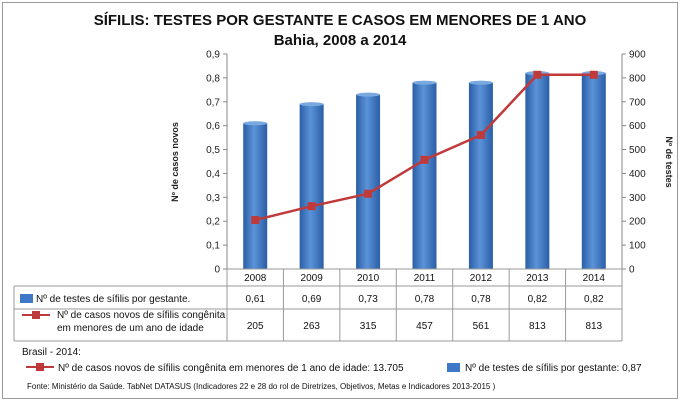 The image size is (680, 401). Describe the element at coordinates (637, 198) in the screenshot. I see `right-tick-label: 300` at that location.